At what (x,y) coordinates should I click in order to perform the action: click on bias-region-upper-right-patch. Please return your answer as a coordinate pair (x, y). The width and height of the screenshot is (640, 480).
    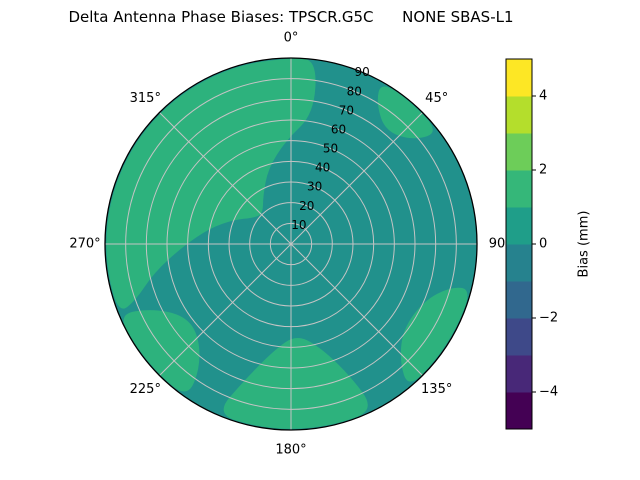
    Looking at the image, I should click on (405, 112).